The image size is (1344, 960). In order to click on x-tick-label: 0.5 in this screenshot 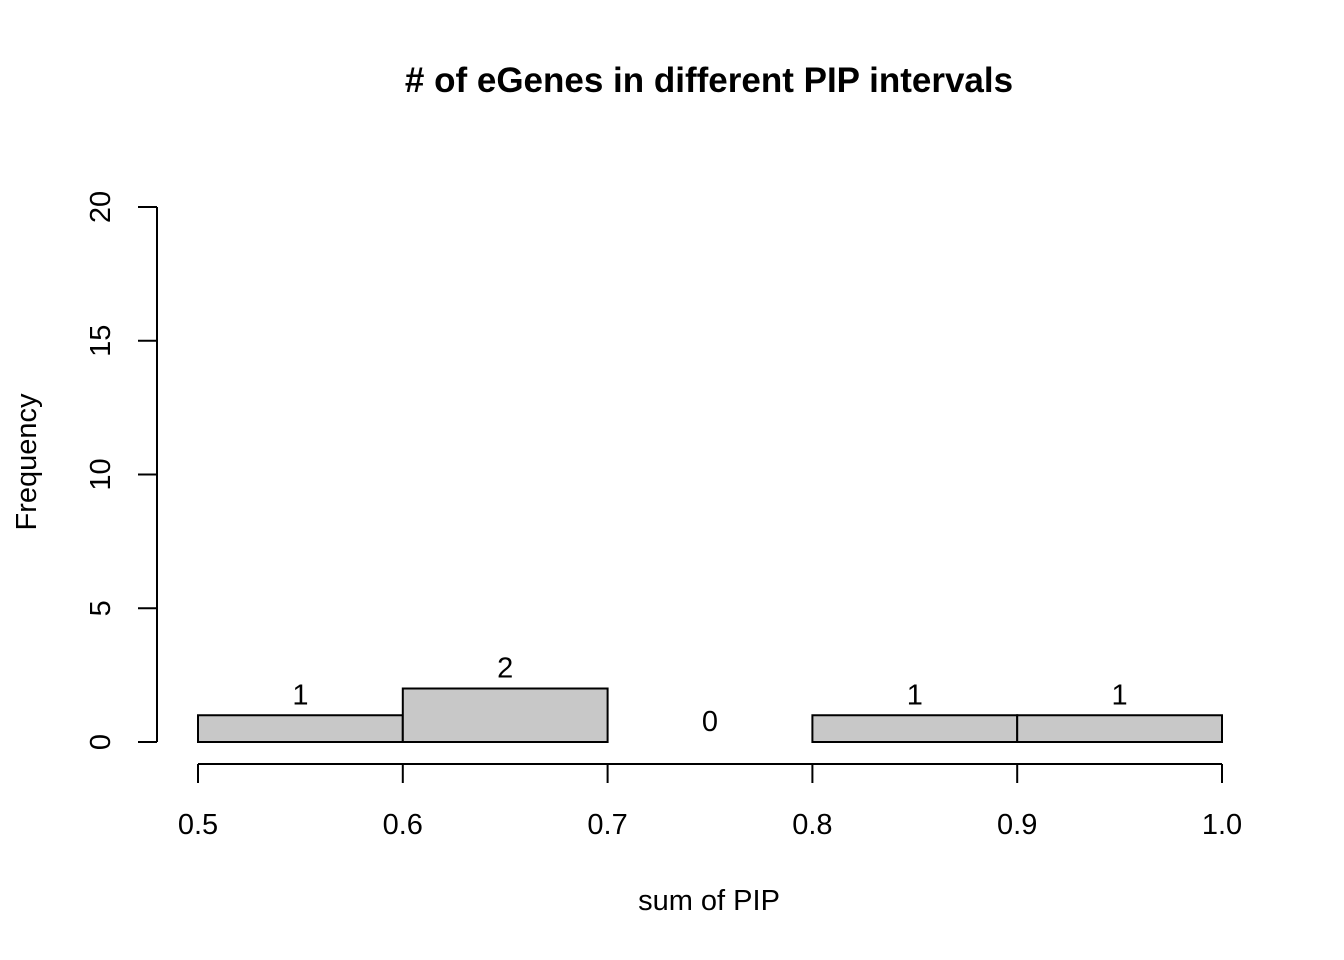, I will do `click(198, 825)`.